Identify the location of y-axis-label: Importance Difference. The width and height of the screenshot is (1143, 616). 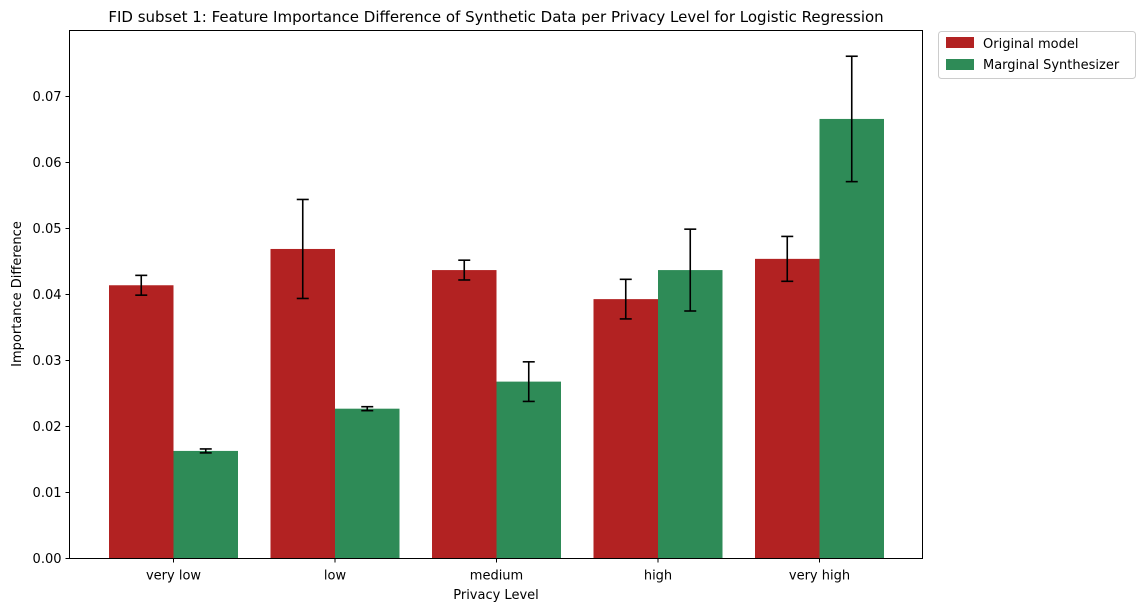
(17, 294).